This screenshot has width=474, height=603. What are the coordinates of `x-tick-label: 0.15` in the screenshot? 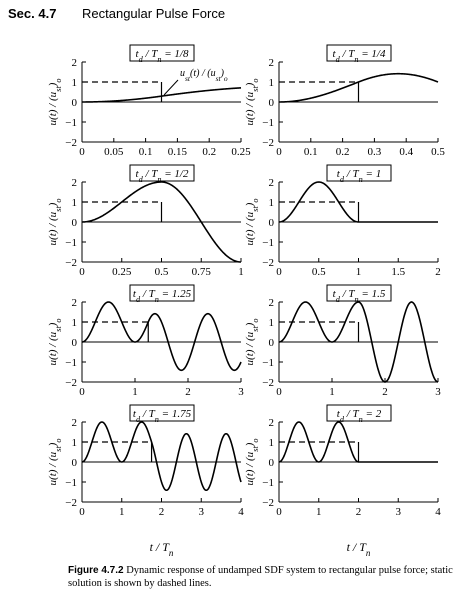 It's located at (178, 152).